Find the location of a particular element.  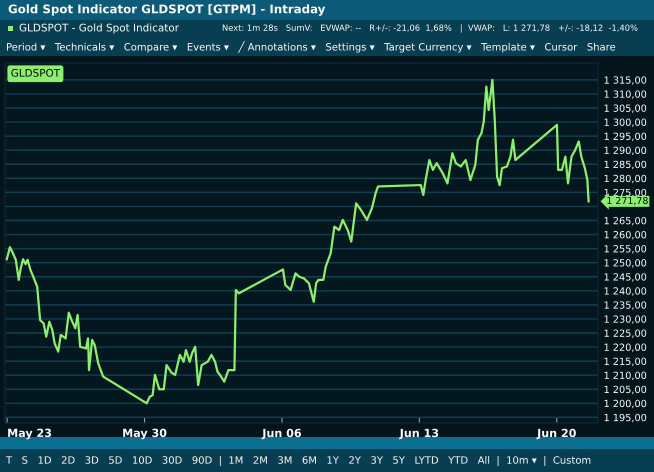

y-tick-label: 1 215,00 is located at coordinates (625, 362).